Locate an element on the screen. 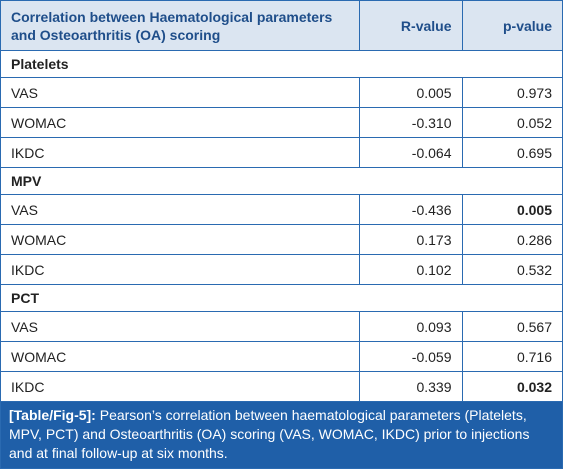 Image resolution: width=563 pixels, height=469 pixels. r-value: -0.310 is located at coordinates (410, 122).